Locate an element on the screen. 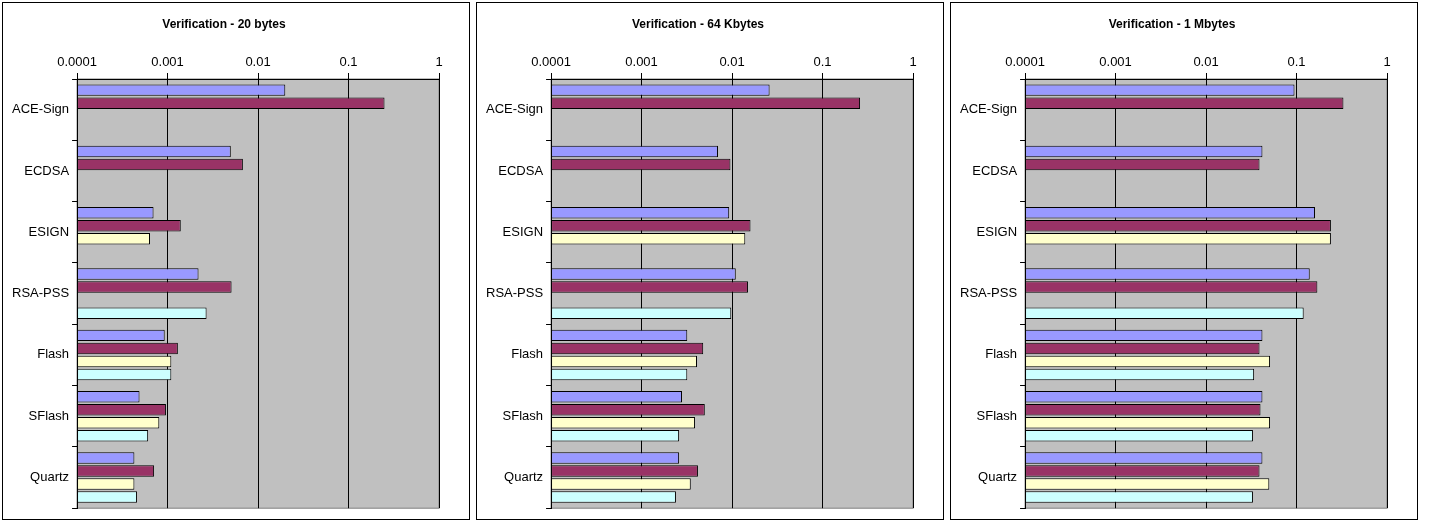 This screenshot has height=524, width=1429. chart-title: Verification - 1 Mbytes is located at coordinates (1172, 23).